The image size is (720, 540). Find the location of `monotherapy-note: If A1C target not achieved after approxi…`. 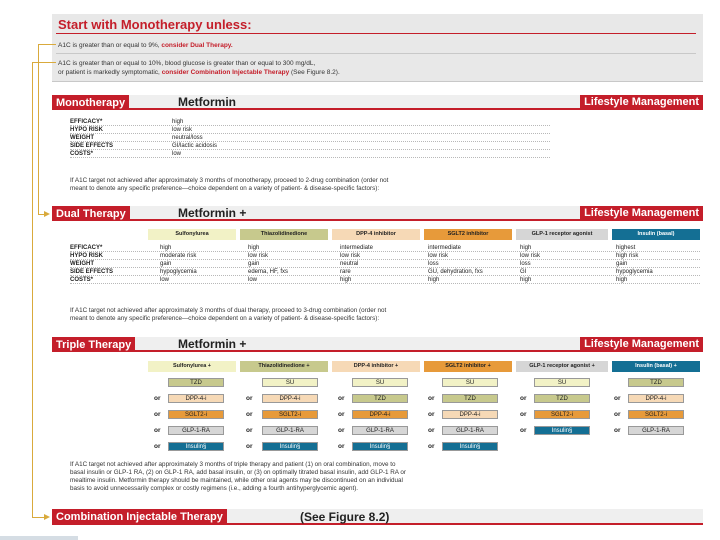

monotherapy-note: If A1C target not achieved after approxi… is located at coordinates (229, 185).